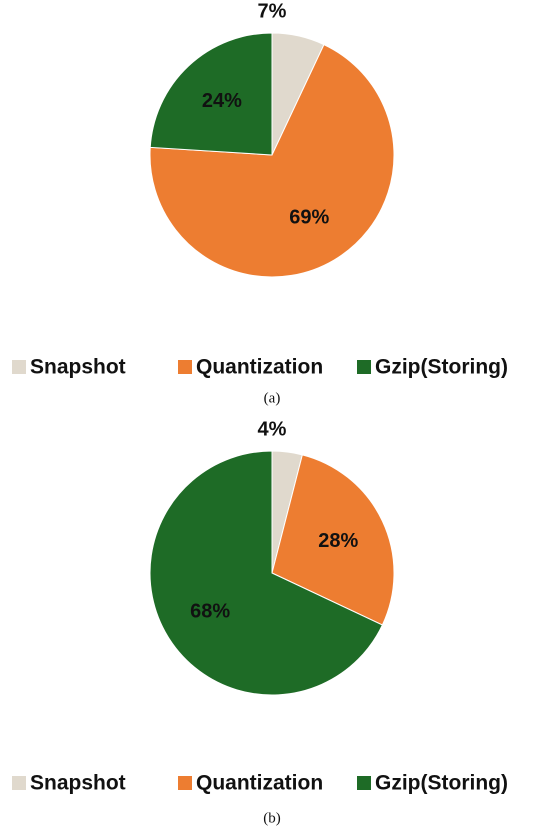  I want to click on data-label: 7%, so click(272, 11).